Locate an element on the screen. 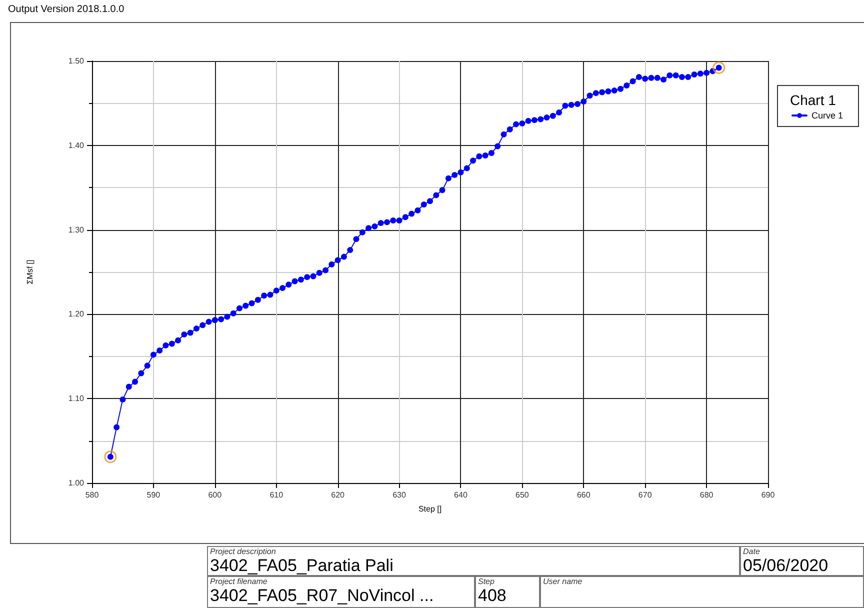  x-tick-label: 690 is located at coordinates (768, 495).